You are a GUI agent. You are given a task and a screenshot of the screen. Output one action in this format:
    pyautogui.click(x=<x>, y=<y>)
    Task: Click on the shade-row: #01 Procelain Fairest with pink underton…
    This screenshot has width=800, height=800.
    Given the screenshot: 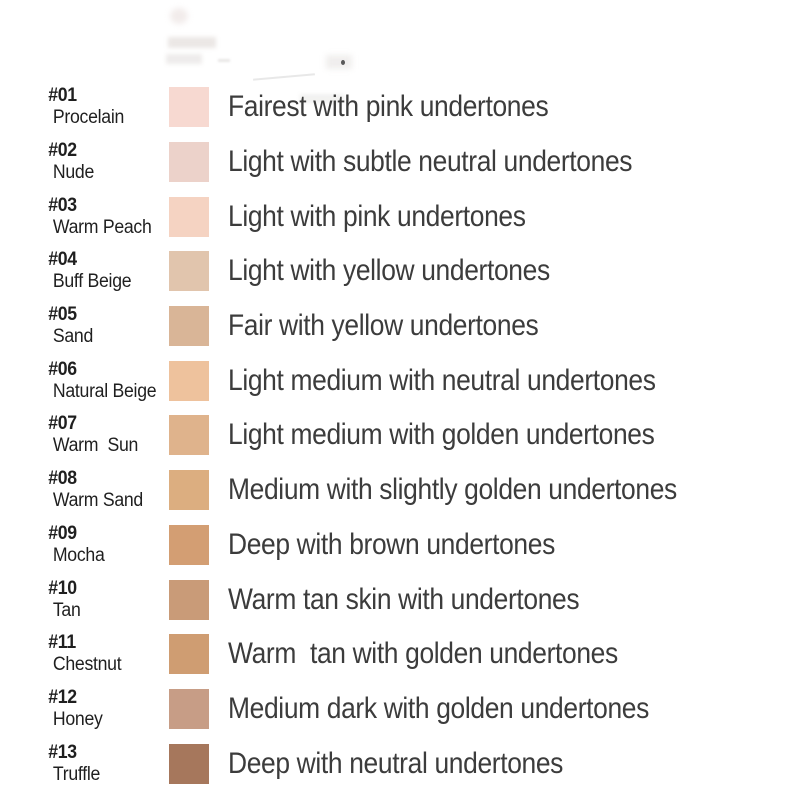 What is the action you would take?
    pyautogui.click(x=400, y=107)
    